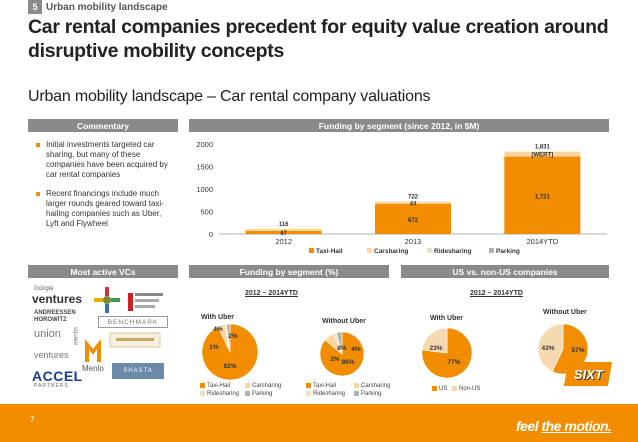  I want to click on legend-nonus: Non-US, so click(470, 389).